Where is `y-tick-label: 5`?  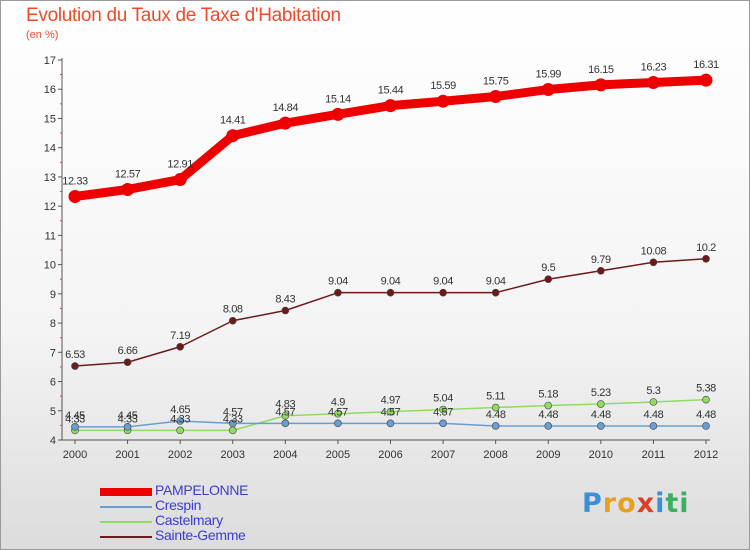 y-tick-label: 5 is located at coordinates (53, 412).